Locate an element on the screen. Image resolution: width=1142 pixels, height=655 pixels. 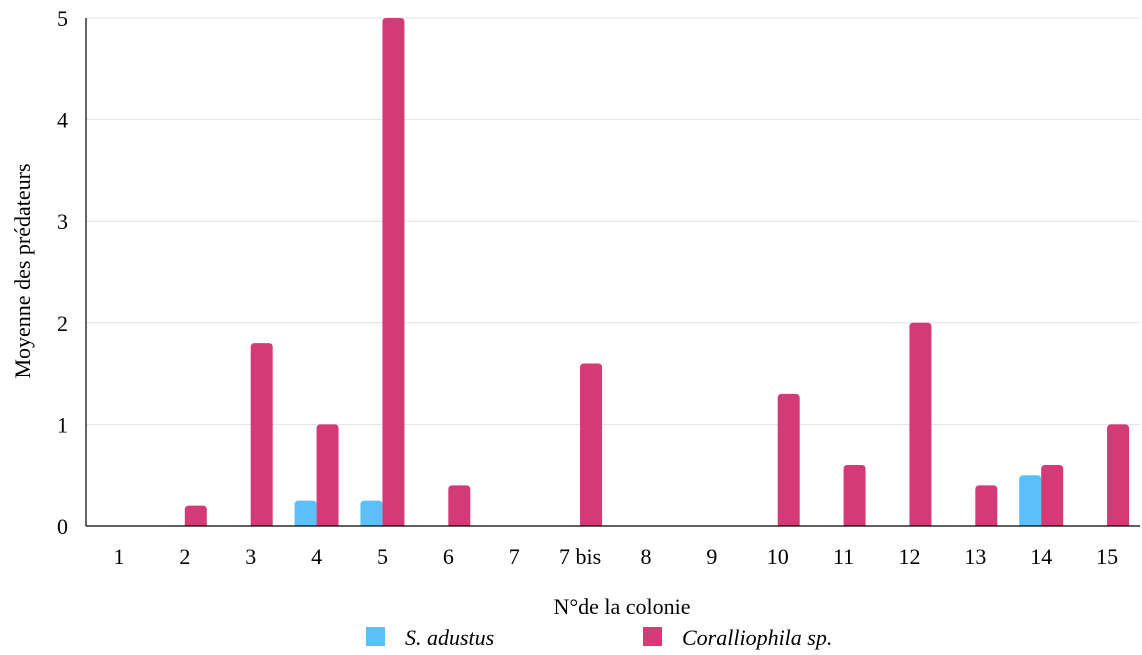
x-axis-title: N°de la colonie is located at coordinates (621, 606).